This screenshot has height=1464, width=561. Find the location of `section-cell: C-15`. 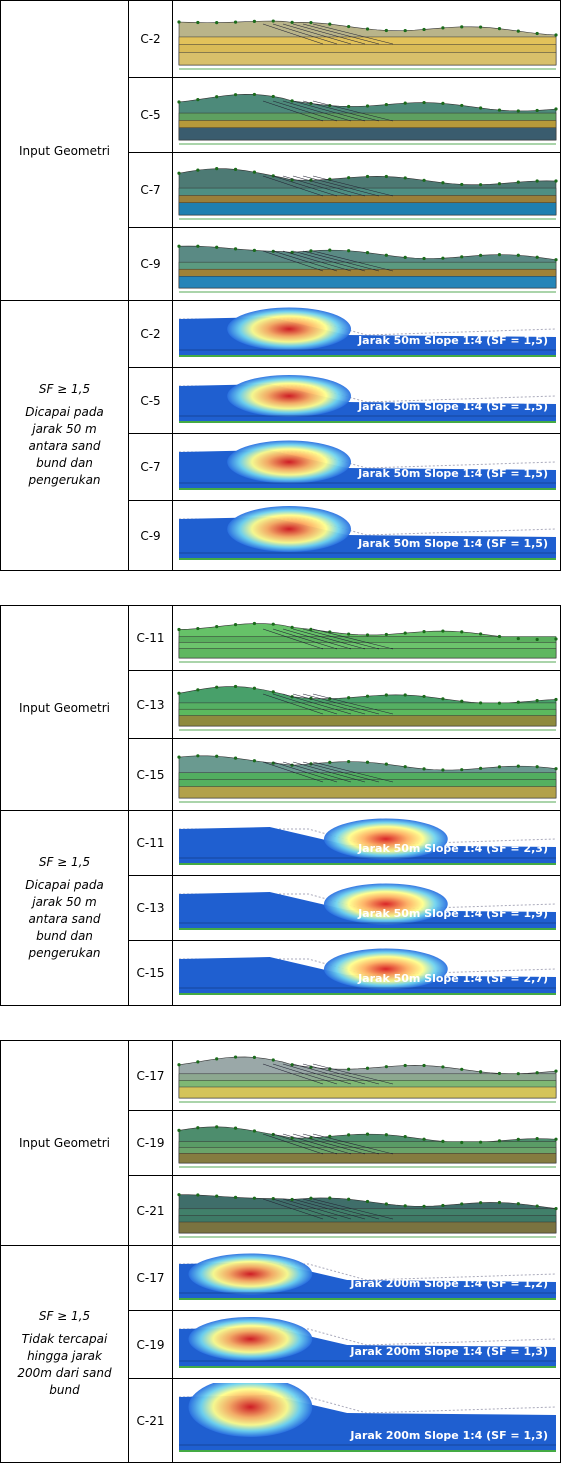

section-cell: C-15 is located at coordinates (150, 973).